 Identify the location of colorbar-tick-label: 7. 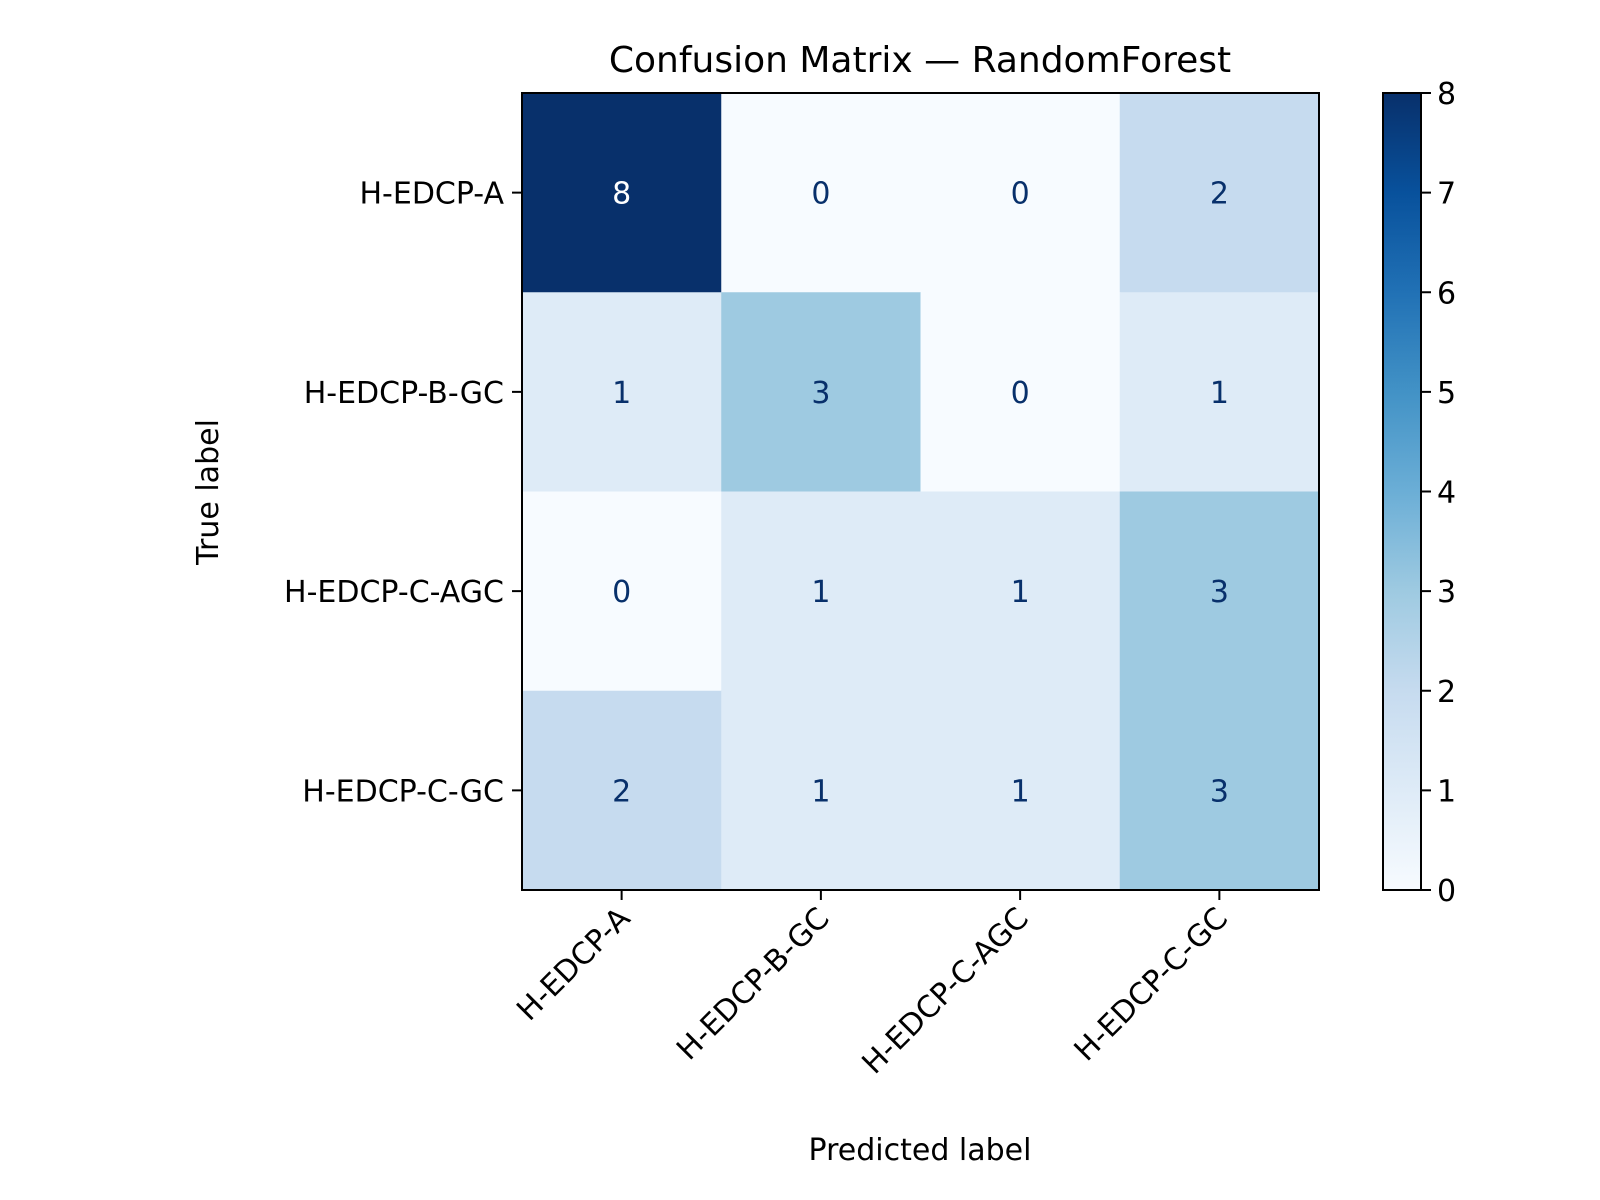
(1446, 194).